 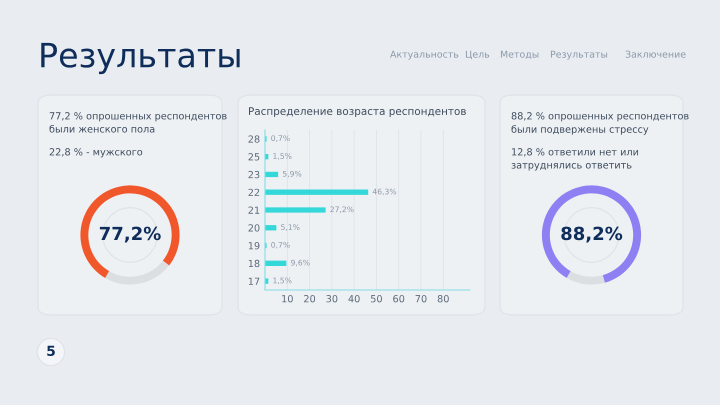 I want to click on y-tick-label: 22, so click(x=254, y=192).